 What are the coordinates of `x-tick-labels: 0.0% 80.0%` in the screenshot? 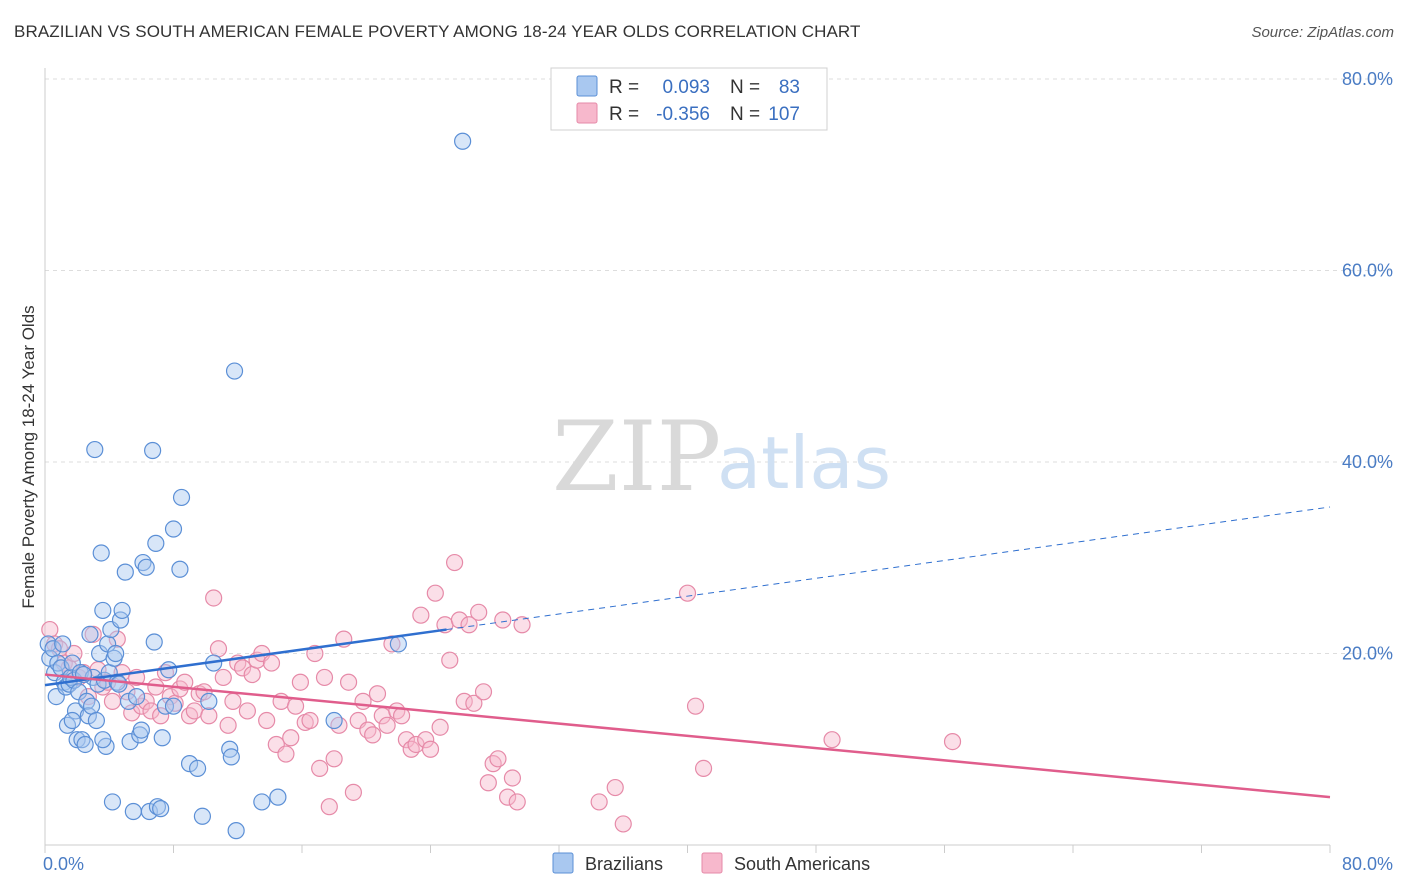 It's located at (718, 864).